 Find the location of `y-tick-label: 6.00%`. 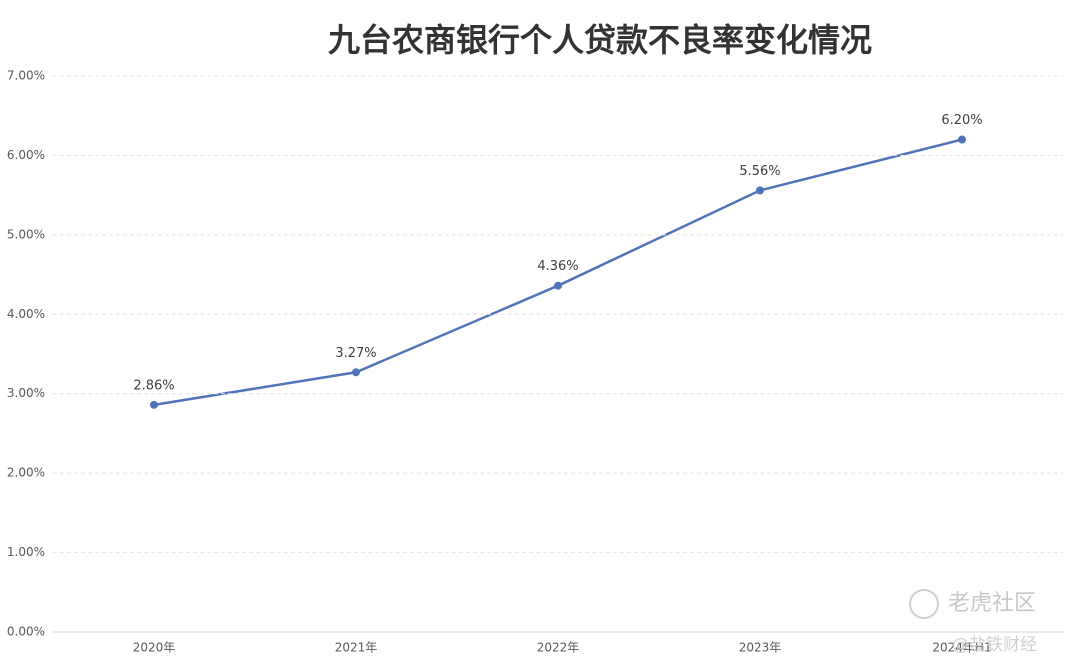

y-tick-label: 6.00% is located at coordinates (26, 155).